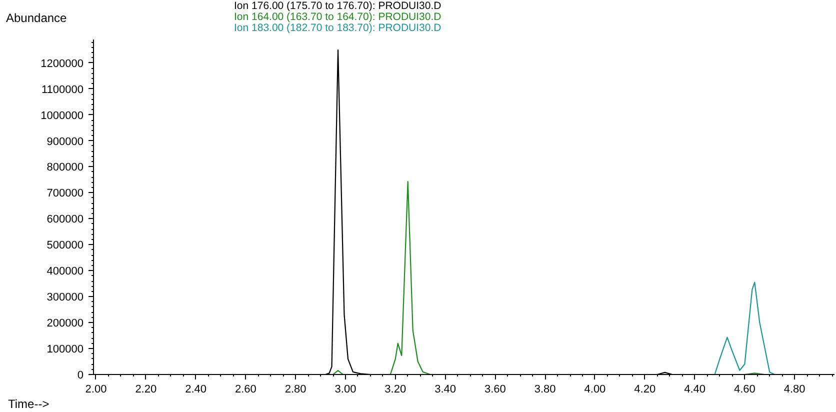 The width and height of the screenshot is (836, 412). What do you see at coordinates (96, 390) in the screenshot?
I see `x-tick-label: 2.00` at bounding box center [96, 390].